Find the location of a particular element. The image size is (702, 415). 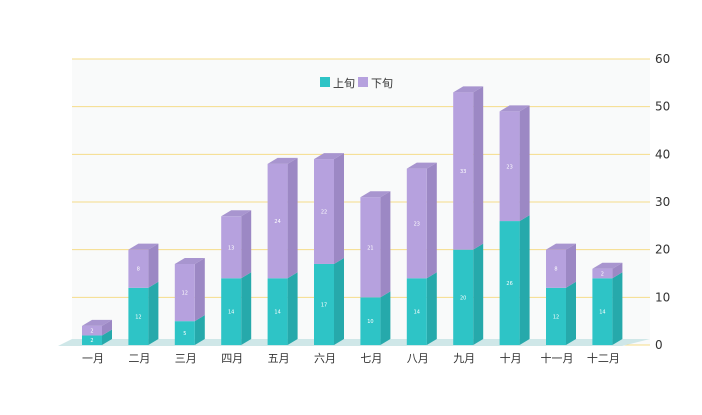

data-label: 5 is located at coordinates (184, 334).